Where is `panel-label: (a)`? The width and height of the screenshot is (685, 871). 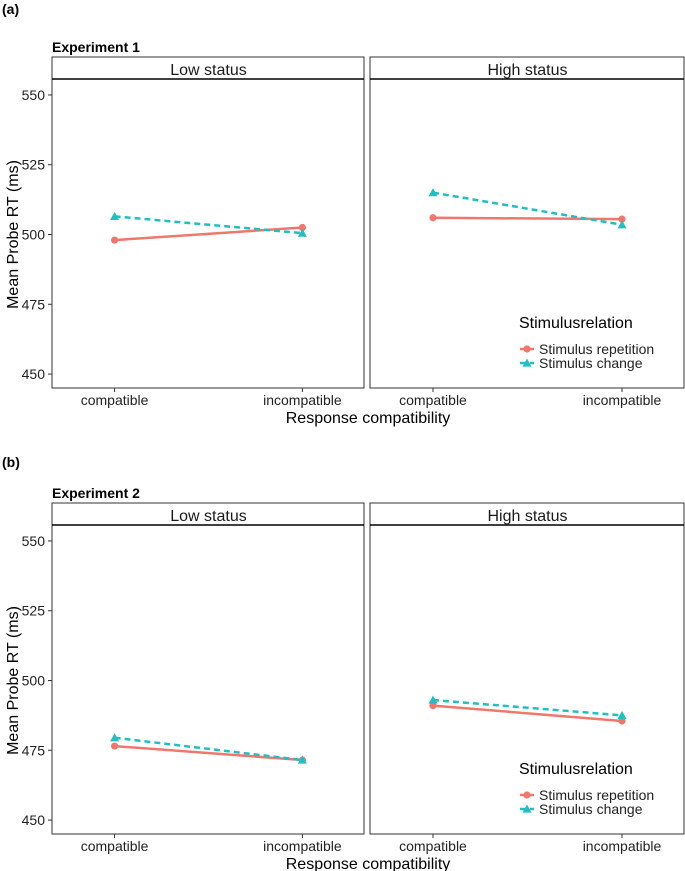
panel-label: (a) is located at coordinates (10, 9).